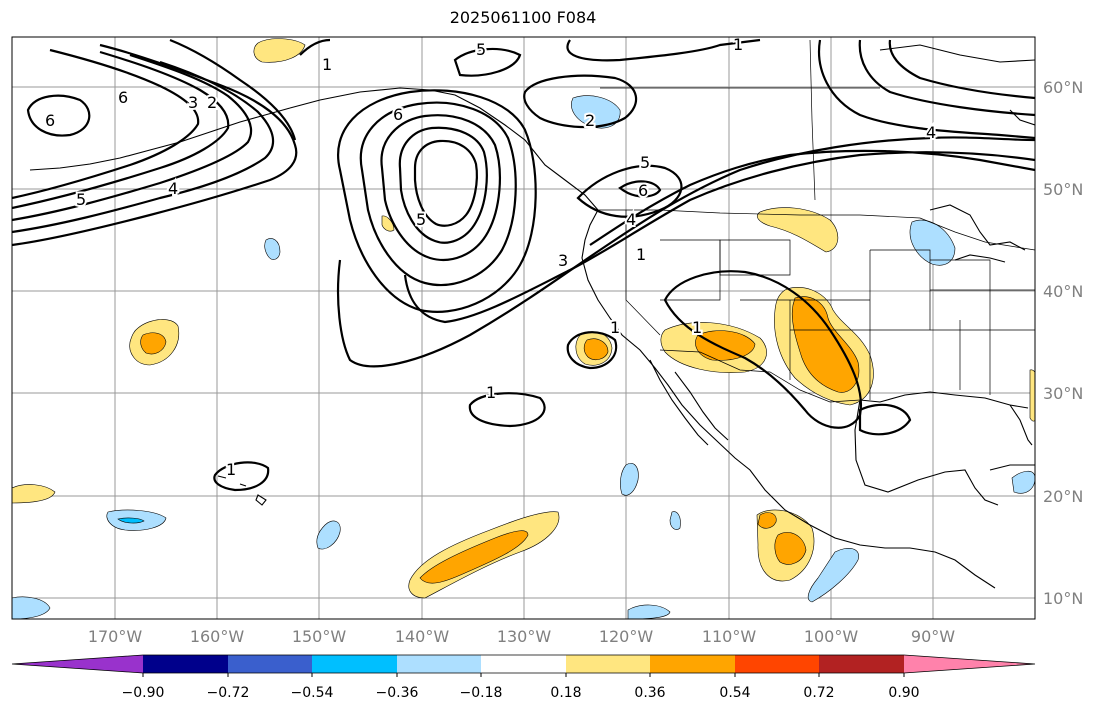  I want to click on colorbar-tick-label: 0.90, so click(903, 693).